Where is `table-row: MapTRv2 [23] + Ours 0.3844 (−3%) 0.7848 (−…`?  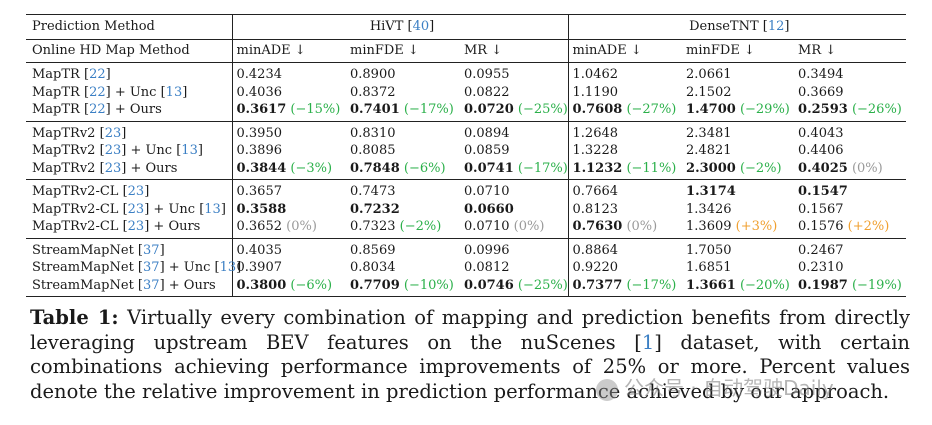 table-row: MapTRv2 [23] + Ours 0.3844 (−3%) 0.7848 (−… is located at coordinates (466, 169).